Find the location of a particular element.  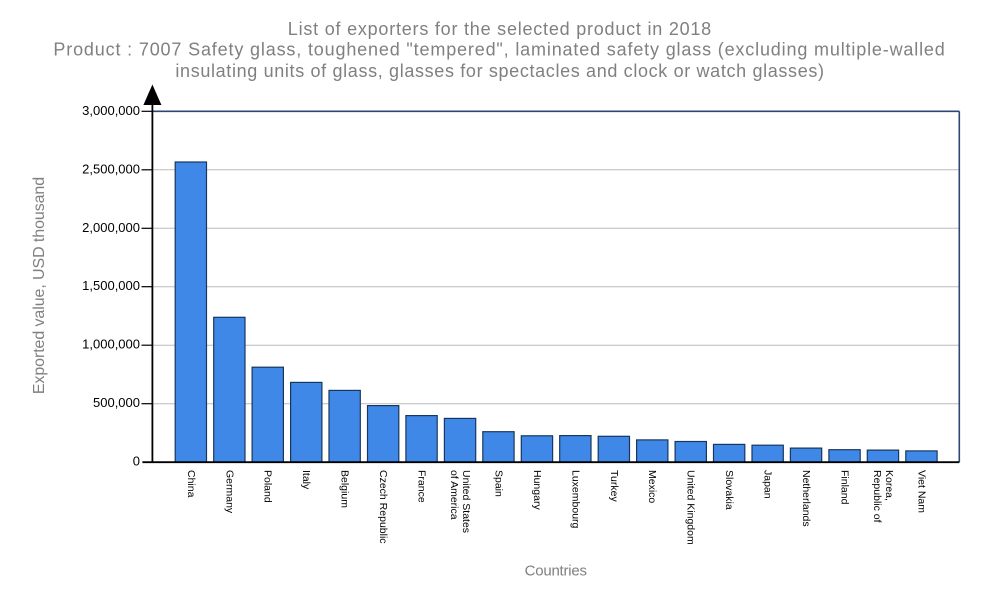

svg-text: China is located at coordinates (191, 484).